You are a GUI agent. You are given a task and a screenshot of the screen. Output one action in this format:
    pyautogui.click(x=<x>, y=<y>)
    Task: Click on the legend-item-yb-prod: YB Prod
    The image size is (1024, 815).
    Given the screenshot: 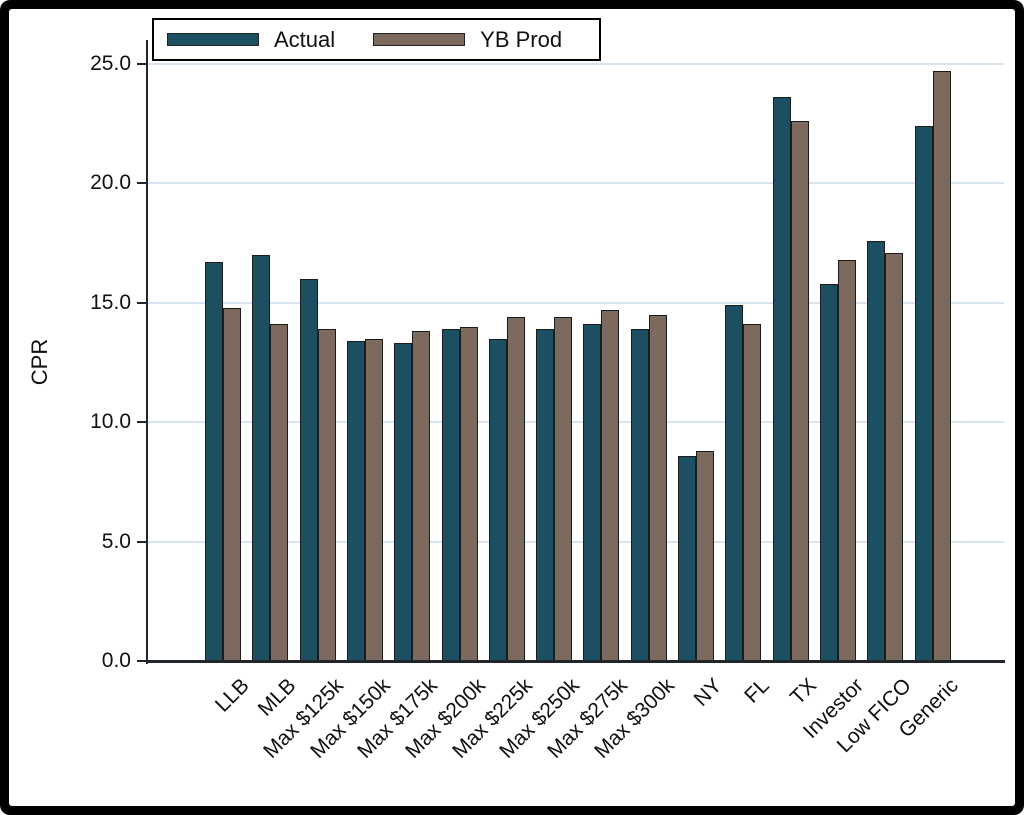 What is the action you would take?
    pyautogui.click(x=467, y=40)
    